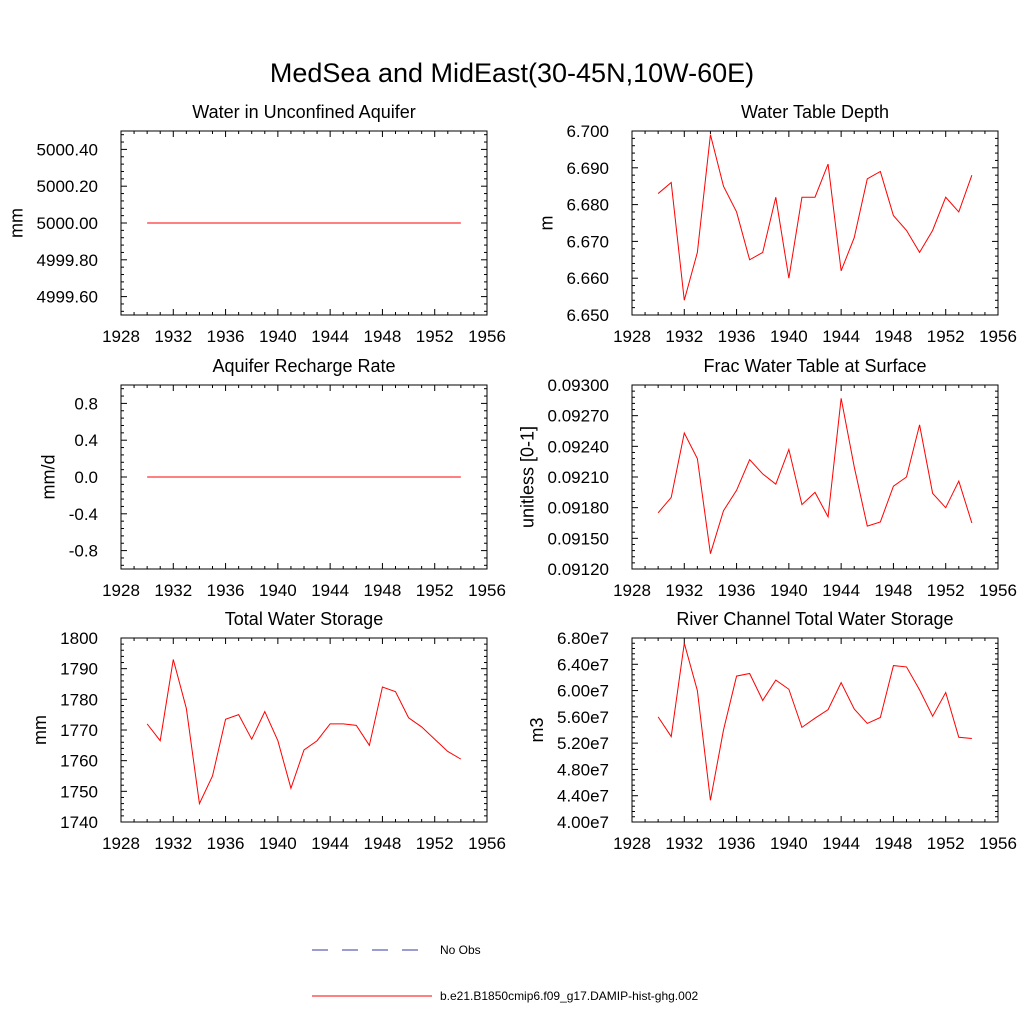  What do you see at coordinates (303, 112) in the screenshot?
I see `panel-title: Water in Unconfined Aquifer` at bounding box center [303, 112].